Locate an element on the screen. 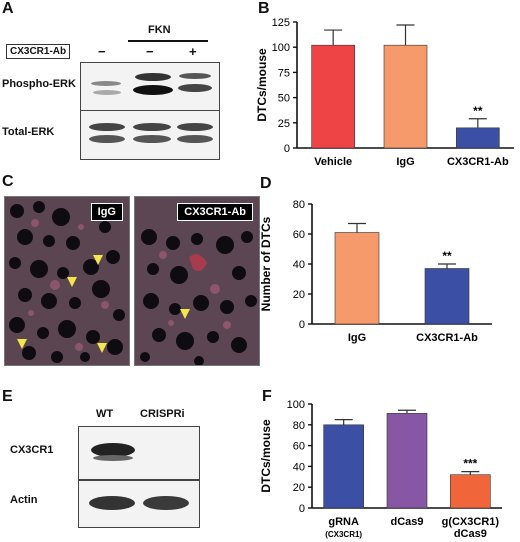 This screenshot has height=542, width=520. significance-label: *** is located at coordinates (470, 464).